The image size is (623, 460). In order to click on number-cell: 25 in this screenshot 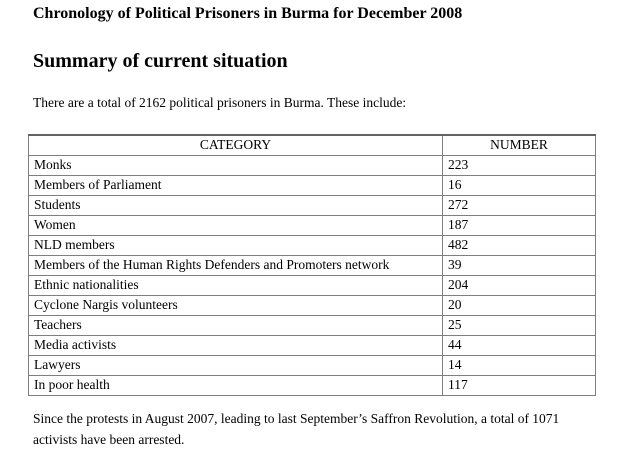, I will do `click(519, 325)`.